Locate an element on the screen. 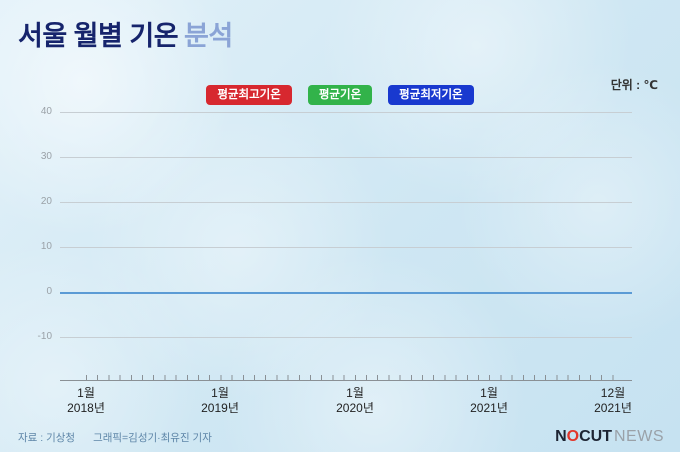 Image resolution: width=680 pixels, height=452 pixels. x-tick-year: 2020년 is located at coordinates (355, 408).